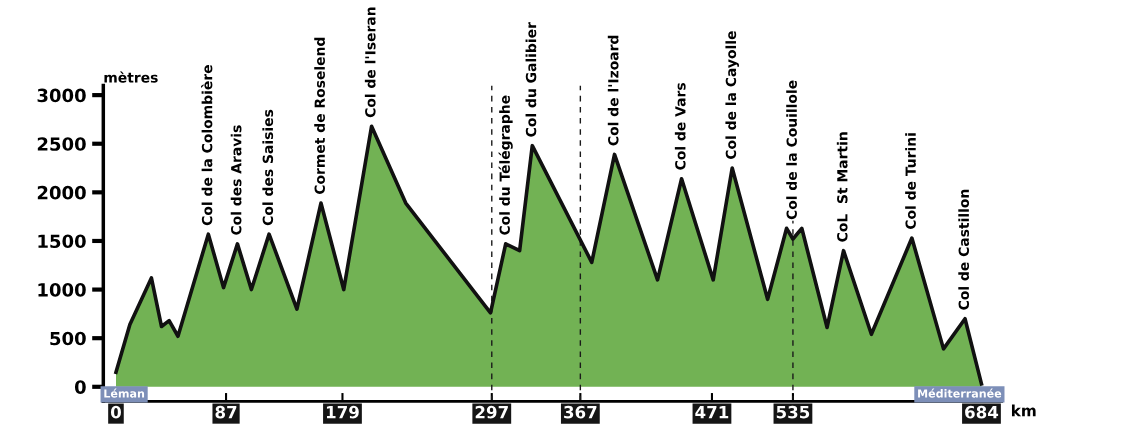 The width and height of the screenshot is (1123, 427). I want to click on annotation: Méditerranée, so click(960, 393).